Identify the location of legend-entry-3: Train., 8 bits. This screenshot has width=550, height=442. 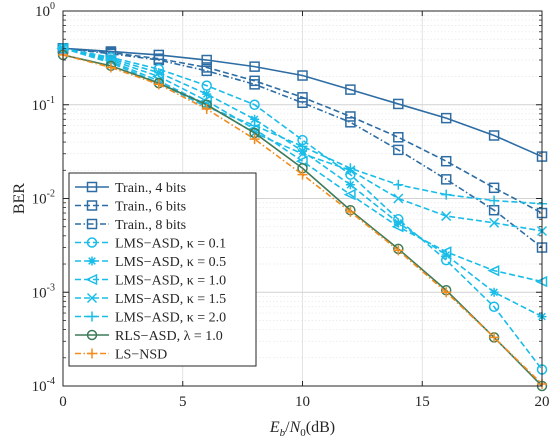
(130, 225).